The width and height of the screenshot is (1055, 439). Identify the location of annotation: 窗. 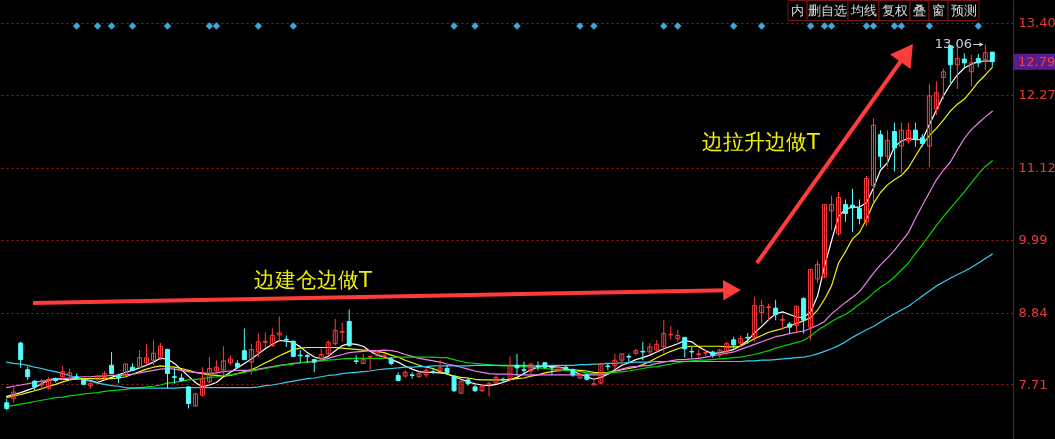
(938, 10).